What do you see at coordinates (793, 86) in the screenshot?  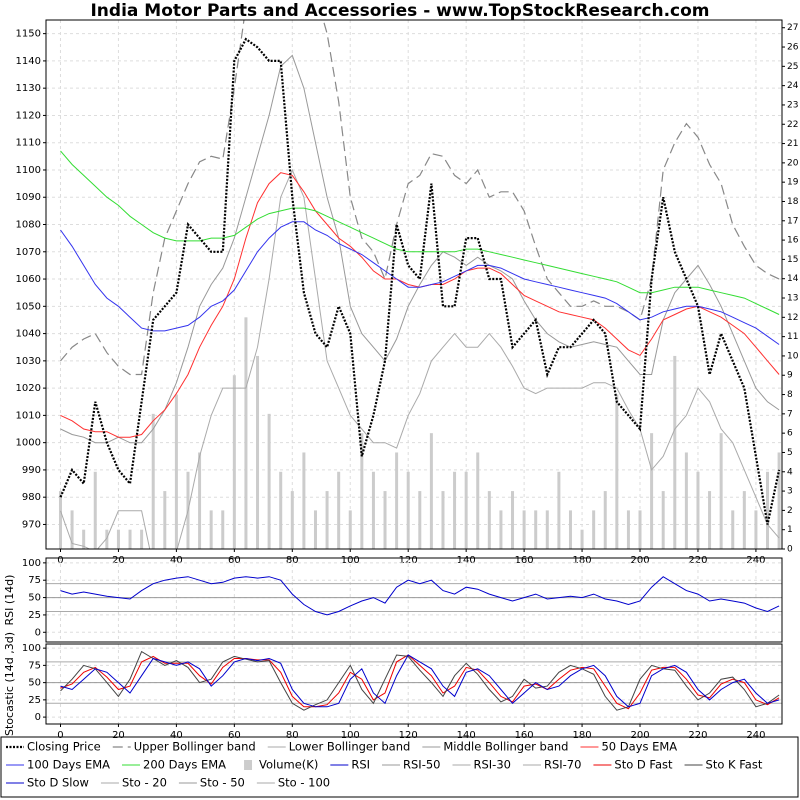 I see `y2-tick-label: 24` at bounding box center [793, 86].